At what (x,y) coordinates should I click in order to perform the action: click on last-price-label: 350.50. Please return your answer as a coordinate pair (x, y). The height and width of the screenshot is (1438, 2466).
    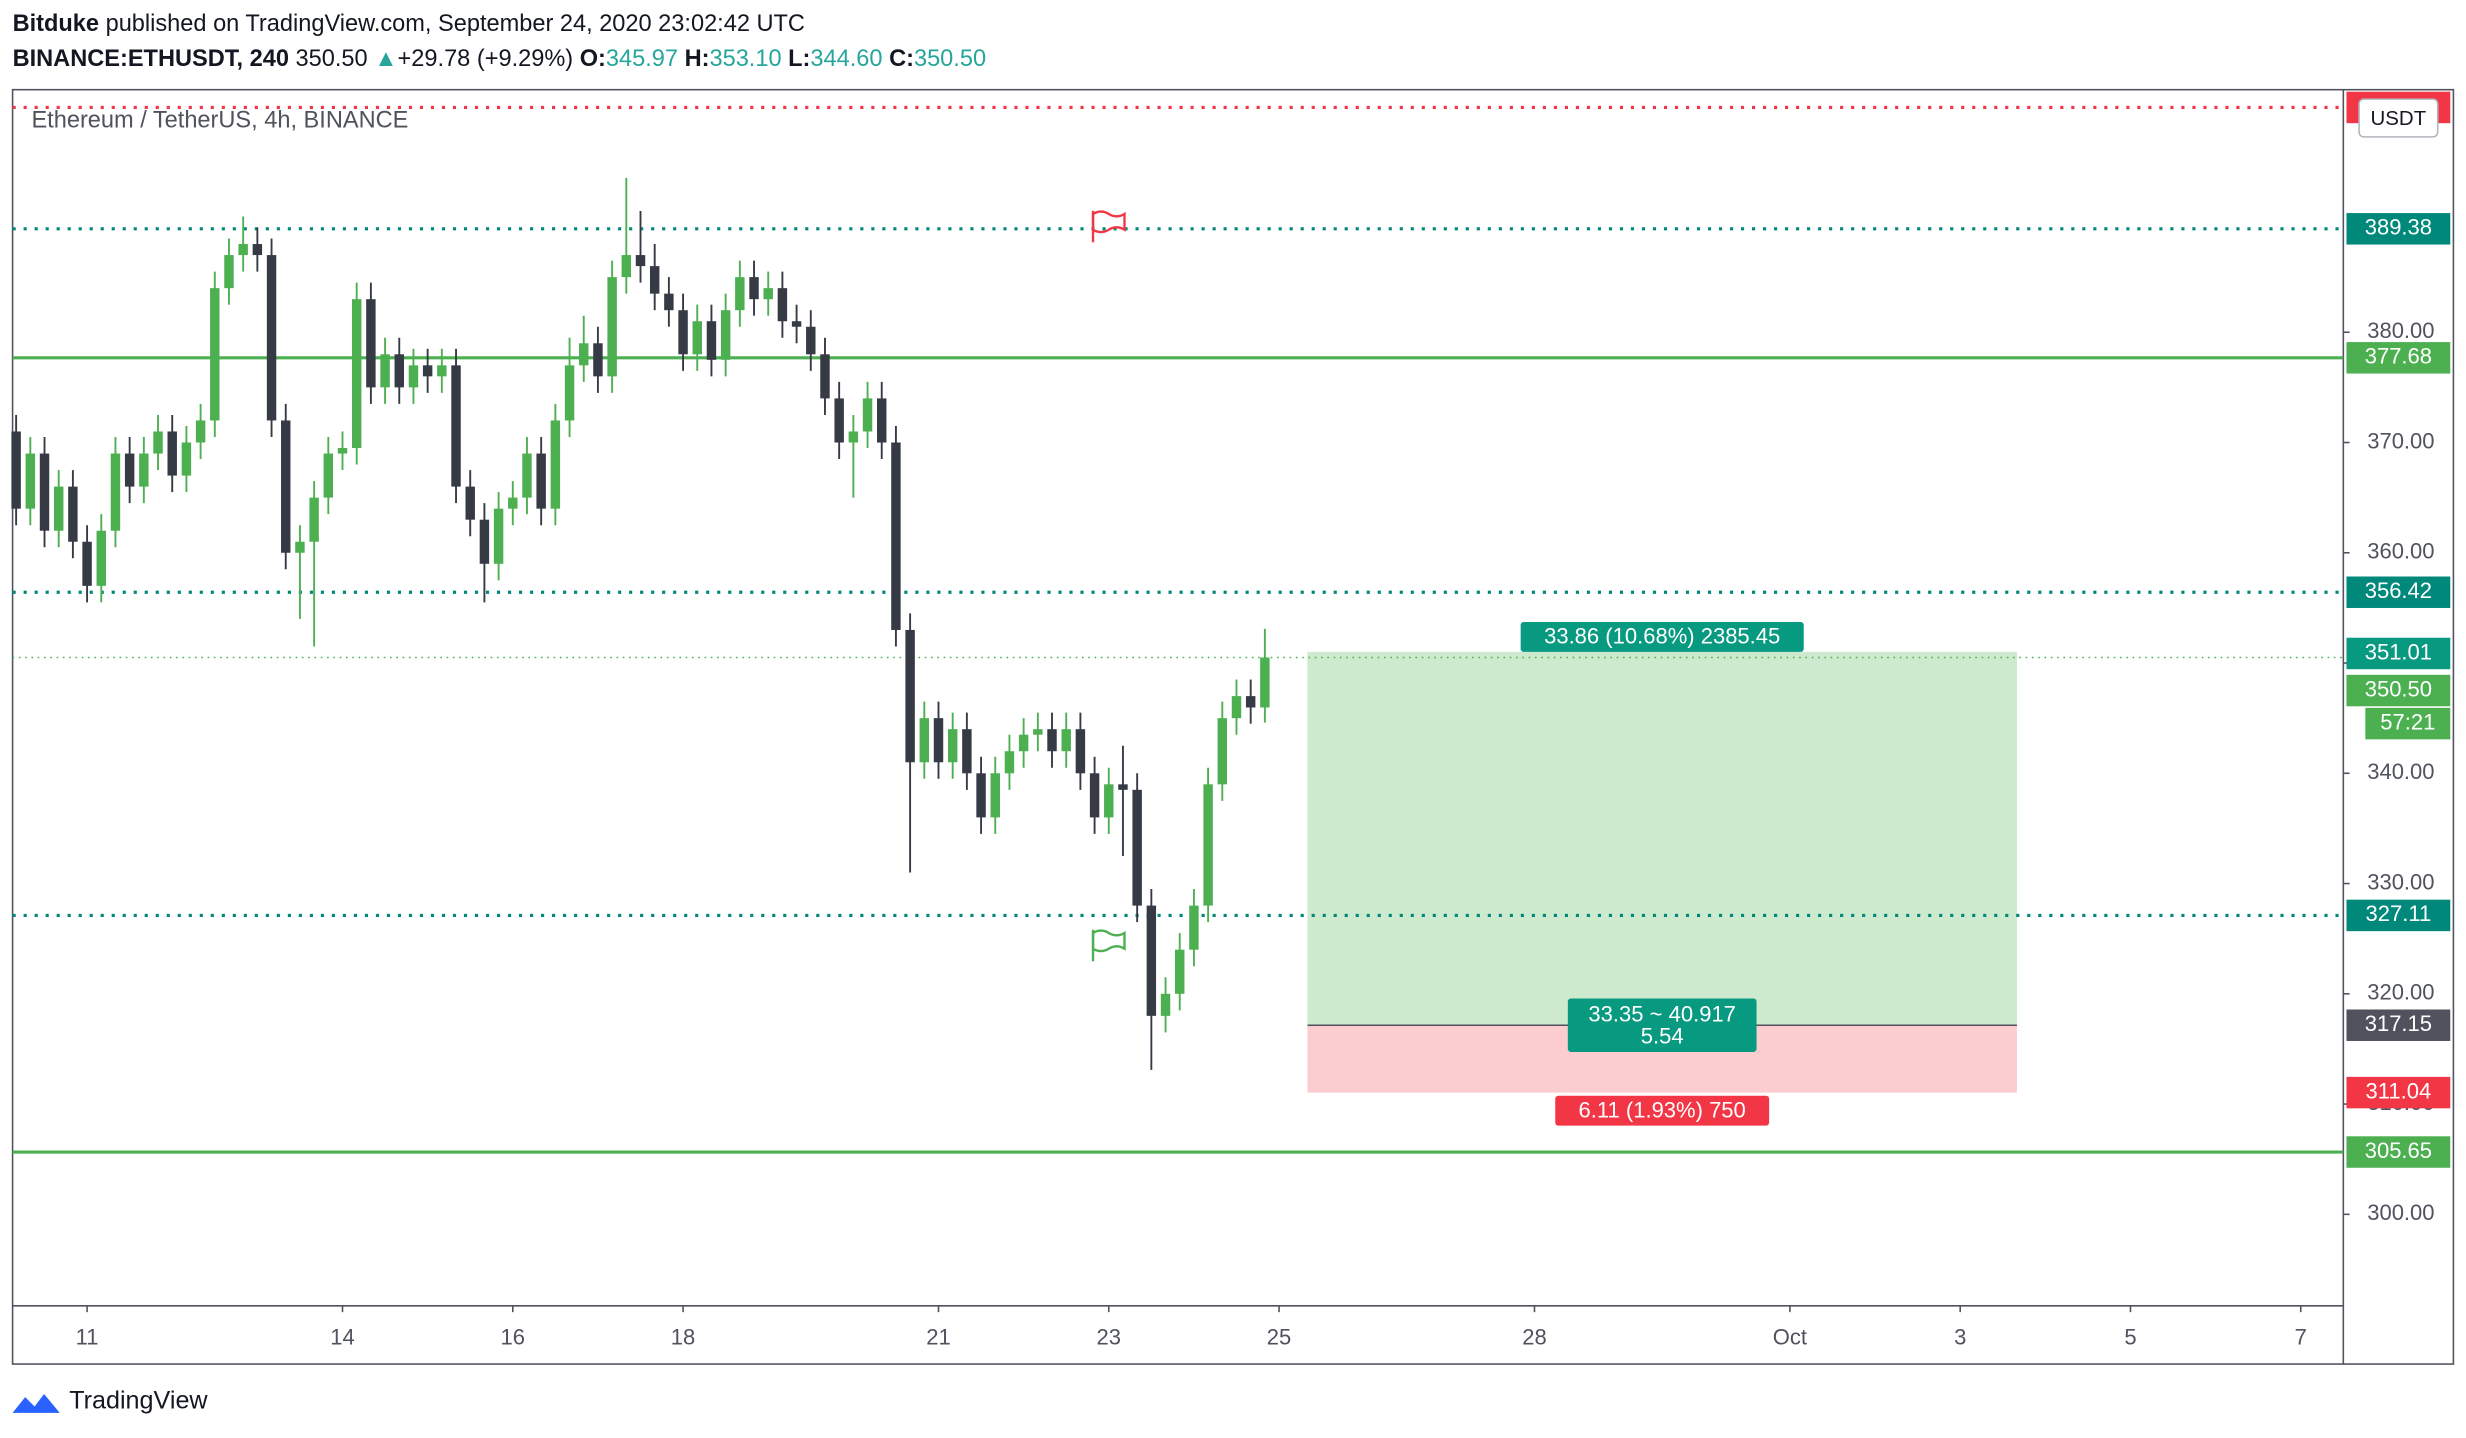
    Looking at the image, I should click on (2398, 688).